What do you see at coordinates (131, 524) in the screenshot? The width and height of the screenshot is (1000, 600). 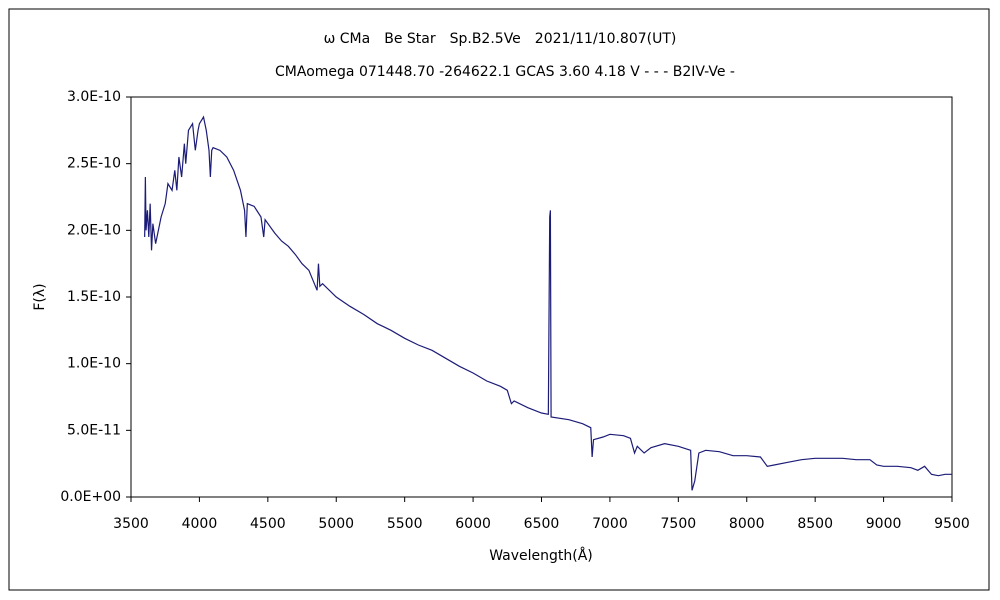 I see `x-tick-label: 3500` at bounding box center [131, 524].